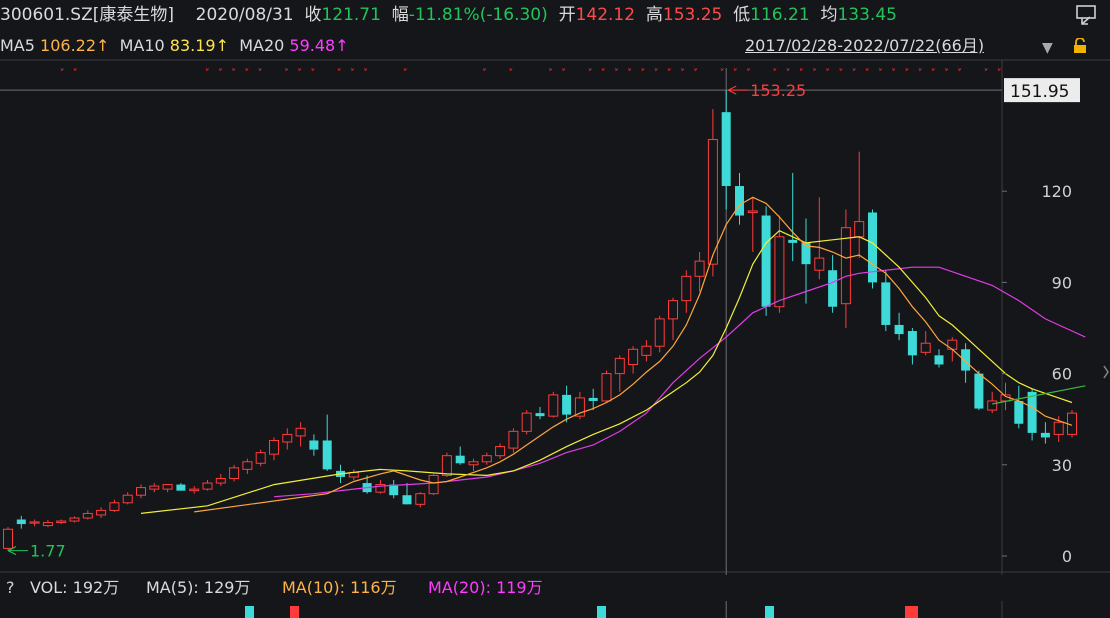  Describe the element at coordinates (1055, 322) in the screenshot. I see `y-axis: 0 30 60 90 120 151.95` at that location.